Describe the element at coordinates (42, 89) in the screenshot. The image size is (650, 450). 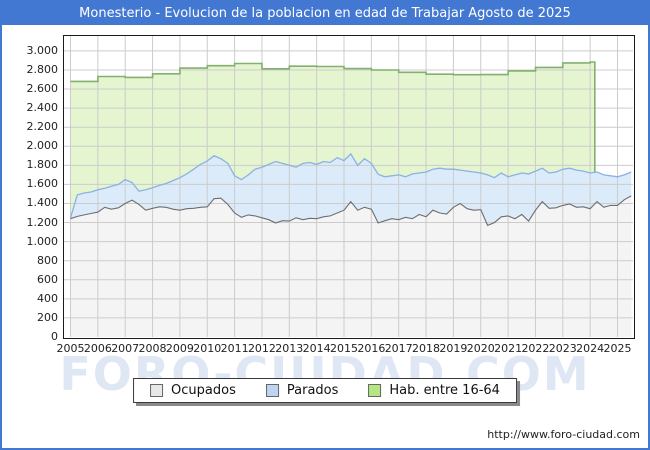
I see `y-tick-label: 2.600` at that location.